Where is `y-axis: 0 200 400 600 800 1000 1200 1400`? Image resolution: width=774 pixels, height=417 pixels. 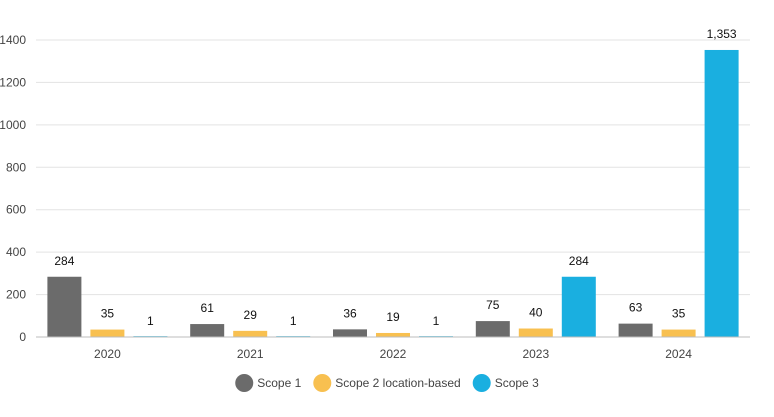
y-axis: 0 200 400 600 800 1000 1200 1400 is located at coordinates (13, 188).